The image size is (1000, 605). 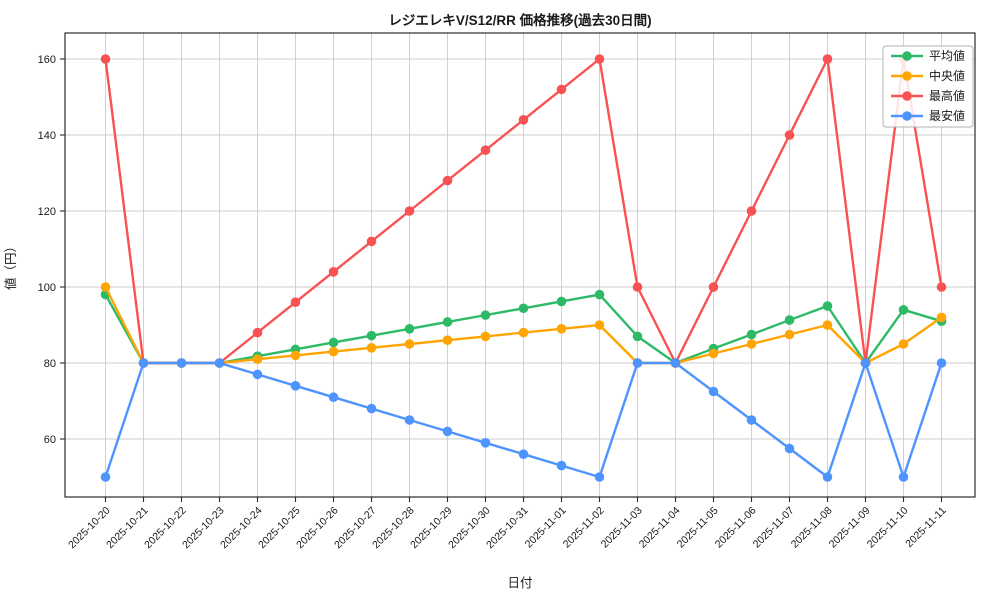 I want to click on legend-box, so click(x=928, y=86).